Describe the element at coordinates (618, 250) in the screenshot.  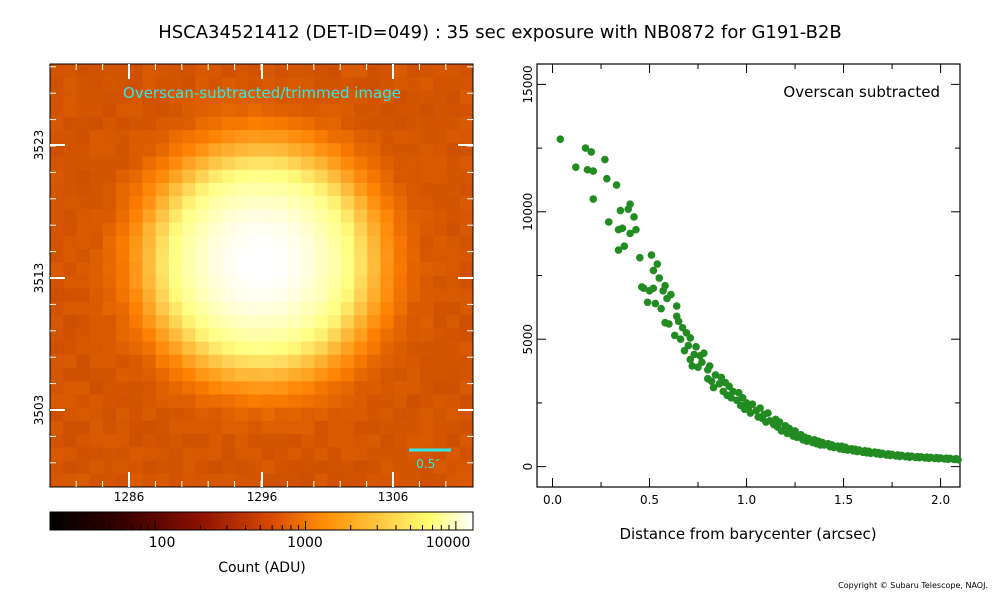
I see `scatter-point` at that location.